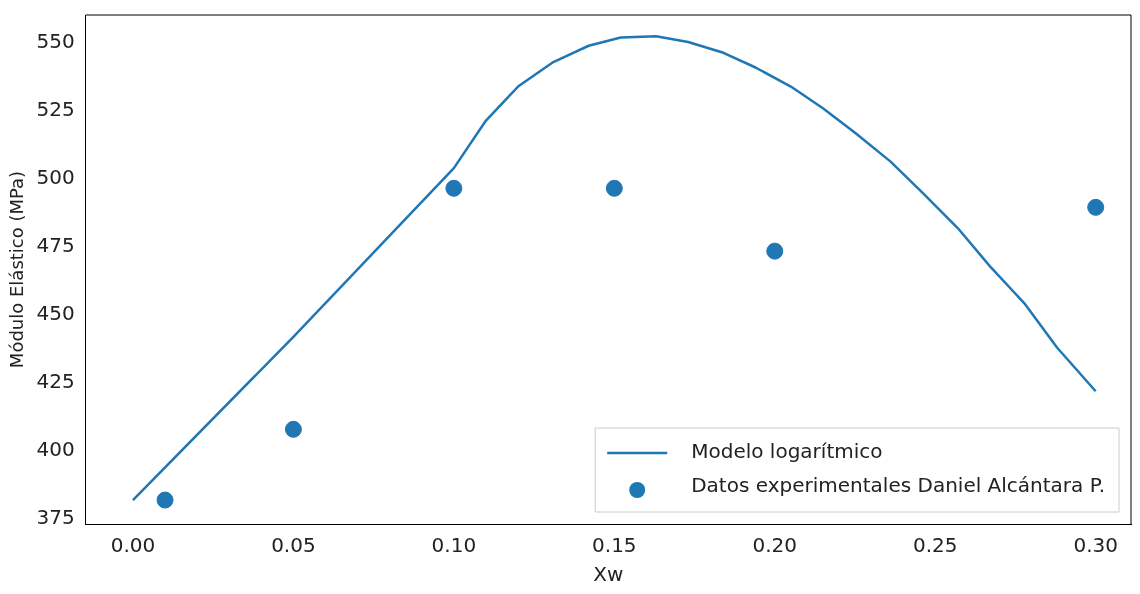  Describe the element at coordinates (608, 574) in the screenshot. I see `x-axis-title: Xw` at that location.